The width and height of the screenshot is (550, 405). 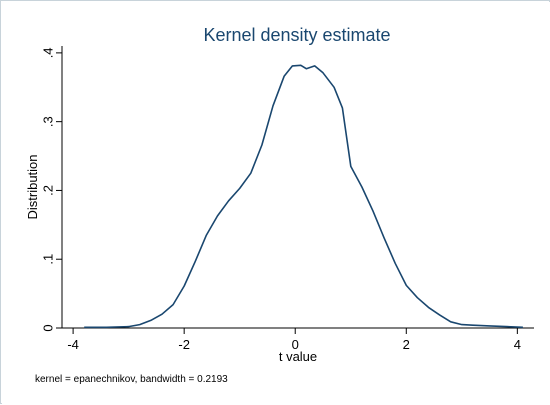 I want to click on x-tick-label: -2, so click(x=184, y=344).